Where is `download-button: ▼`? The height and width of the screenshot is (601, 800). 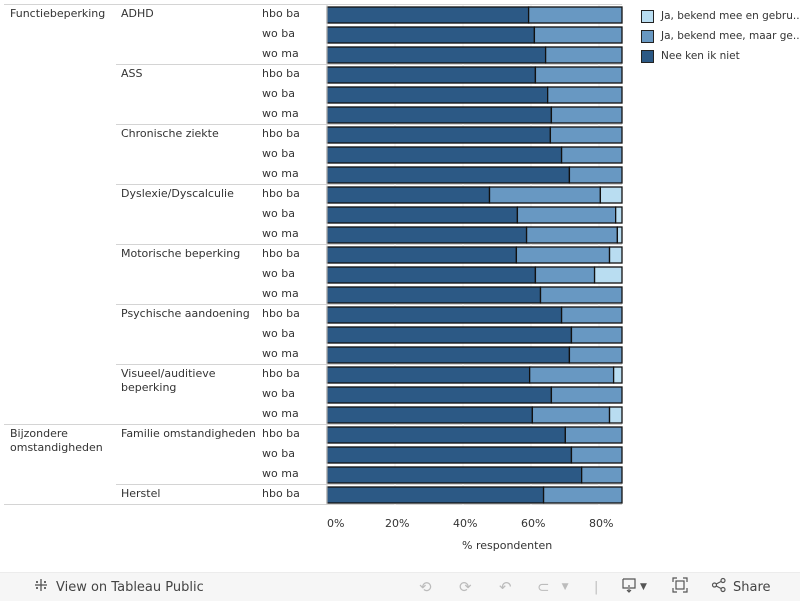 download-button: ▼ is located at coordinates (634, 587).